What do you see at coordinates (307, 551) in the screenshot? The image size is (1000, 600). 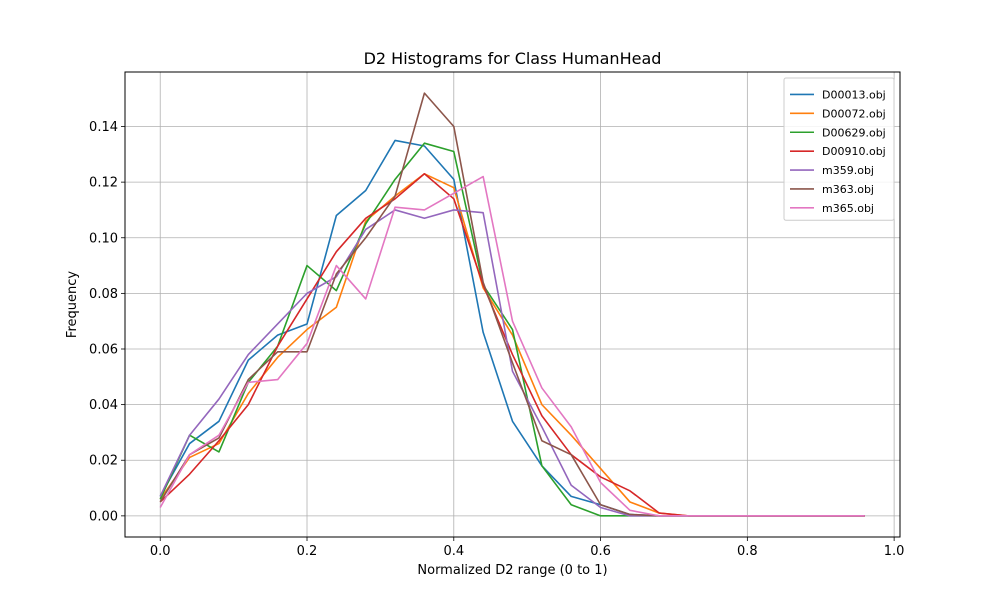 I see `x-tick-label: 0.2` at bounding box center [307, 551].